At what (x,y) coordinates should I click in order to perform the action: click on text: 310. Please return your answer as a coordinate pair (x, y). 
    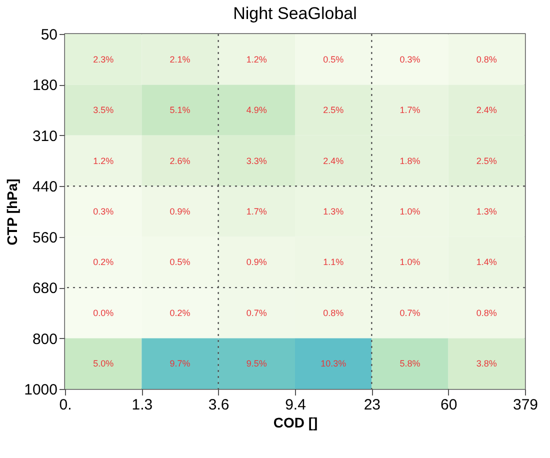
    Looking at the image, I should click on (45, 136).